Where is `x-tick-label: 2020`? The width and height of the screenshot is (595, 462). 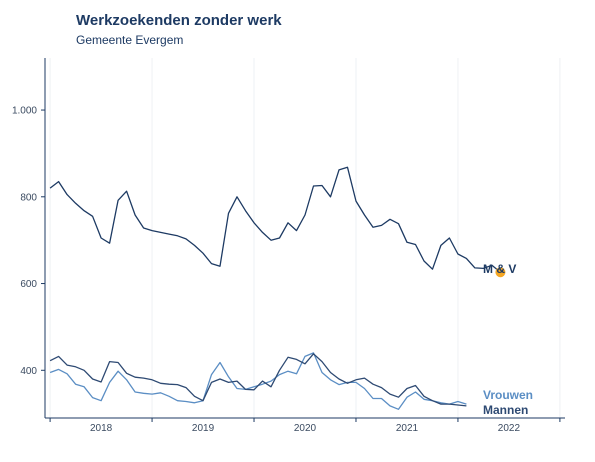
x-tick-label: 2020 is located at coordinates (305, 428).